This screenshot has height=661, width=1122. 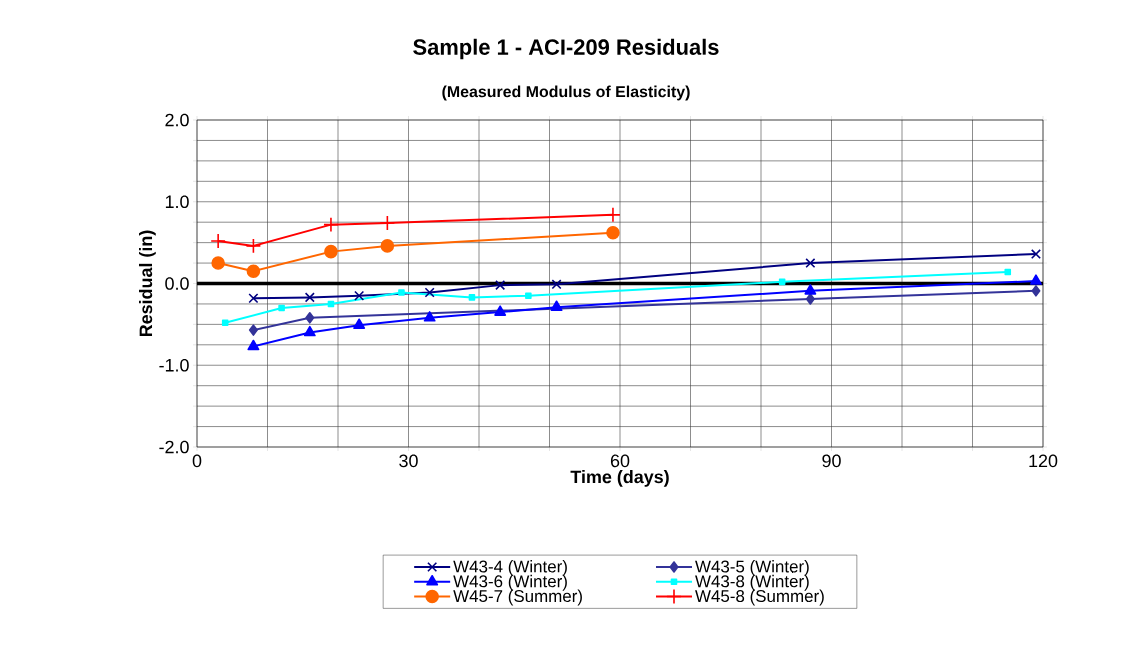 I want to click on legend-label: W43-4 (Winter), so click(x=510, y=568).